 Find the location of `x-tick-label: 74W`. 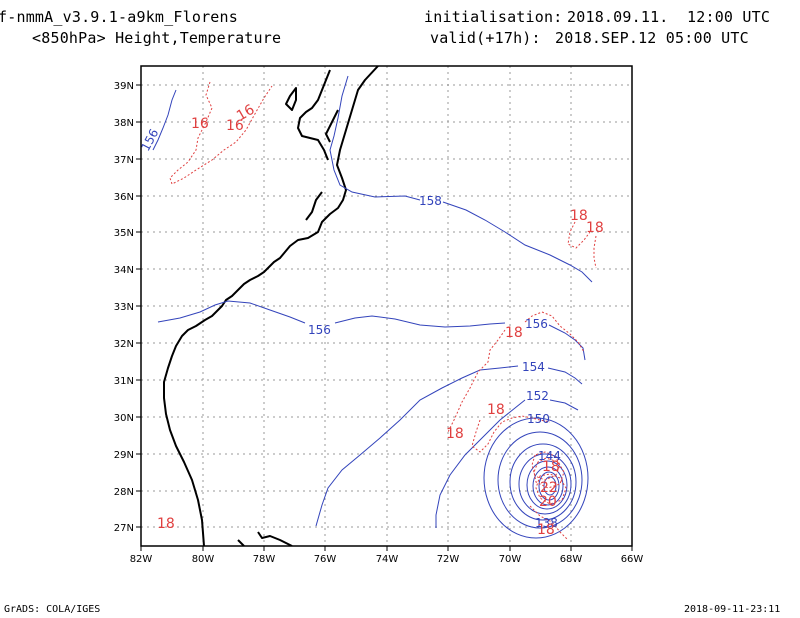

x-tick-label: 74W is located at coordinates (387, 559).